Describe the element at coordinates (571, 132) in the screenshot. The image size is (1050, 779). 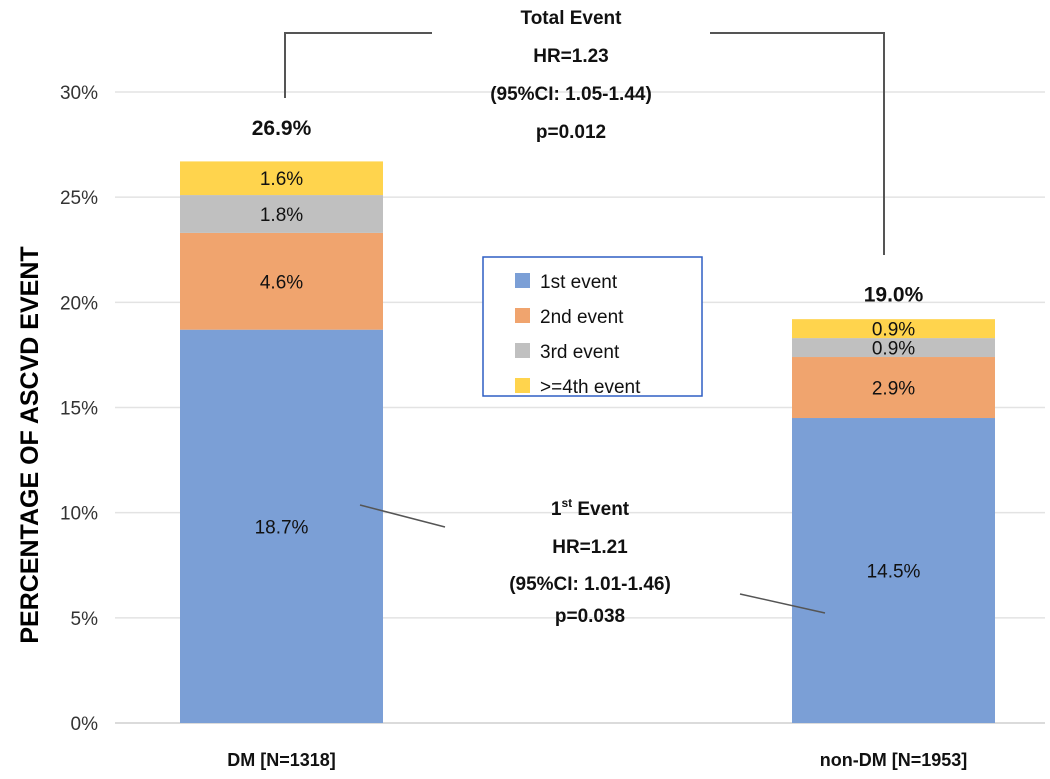
I see `total-event-p: p=0.012` at that location.